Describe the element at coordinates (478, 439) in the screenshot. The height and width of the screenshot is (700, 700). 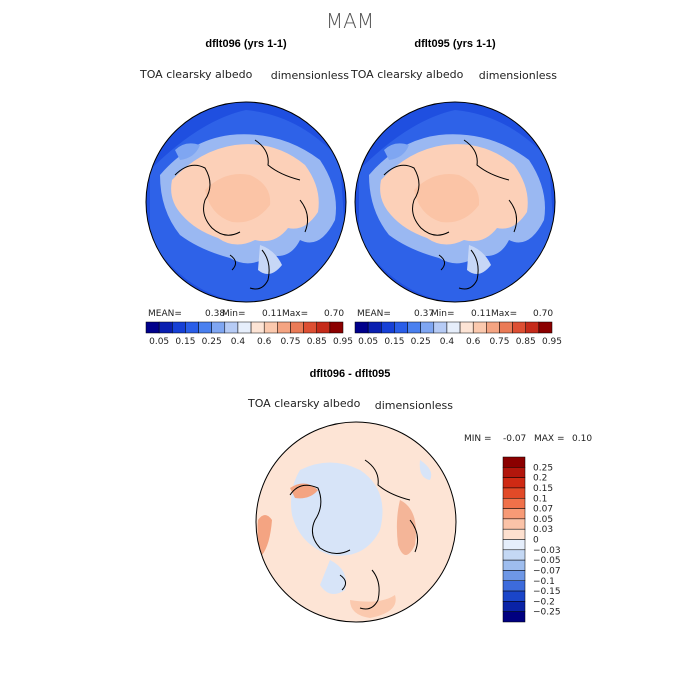
I see `min-label: MIN =` at that location.